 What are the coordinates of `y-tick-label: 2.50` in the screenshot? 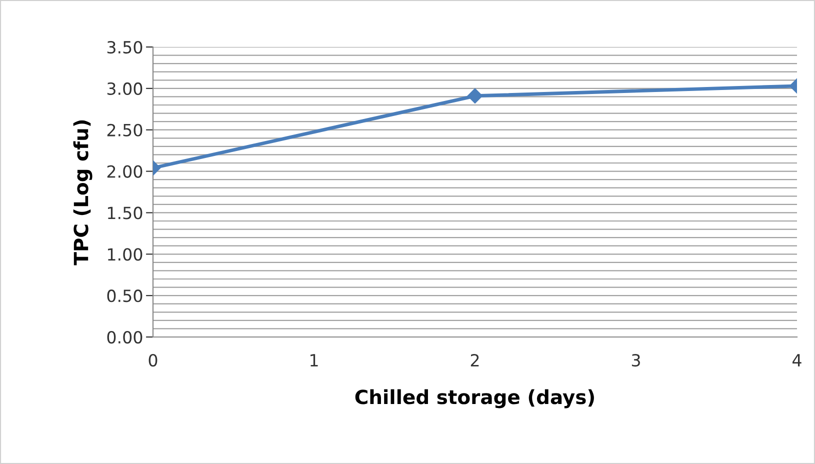 It's located at (124, 130).